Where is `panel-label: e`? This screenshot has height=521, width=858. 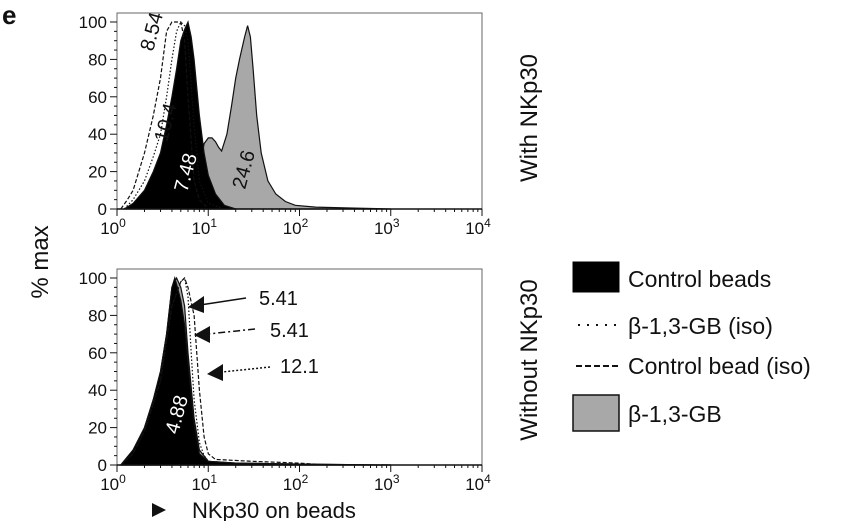 panel-label: e is located at coordinates (9, 15).